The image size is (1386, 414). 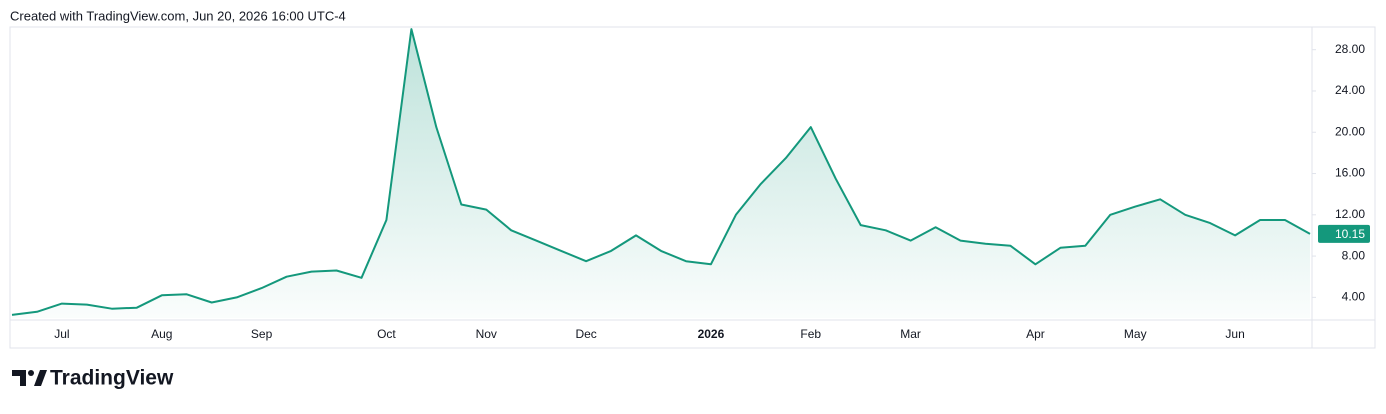 I want to click on brand: TradingView, so click(x=112, y=378).